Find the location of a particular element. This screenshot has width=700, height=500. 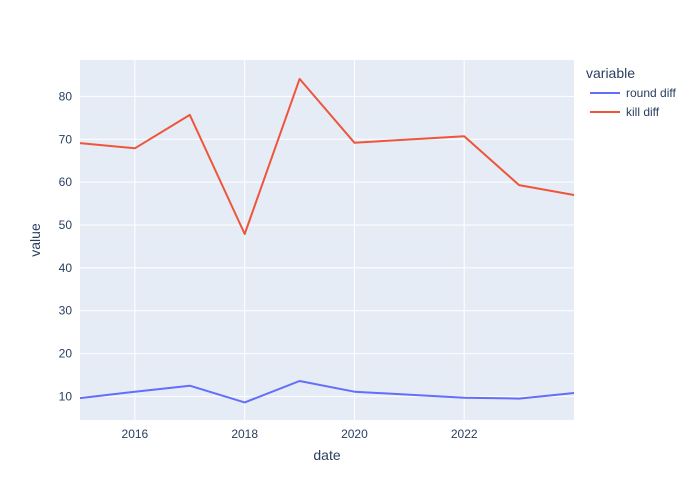

y-axis-ticks: 10 20 30 40 50 60 70 80 is located at coordinates (66, 246).